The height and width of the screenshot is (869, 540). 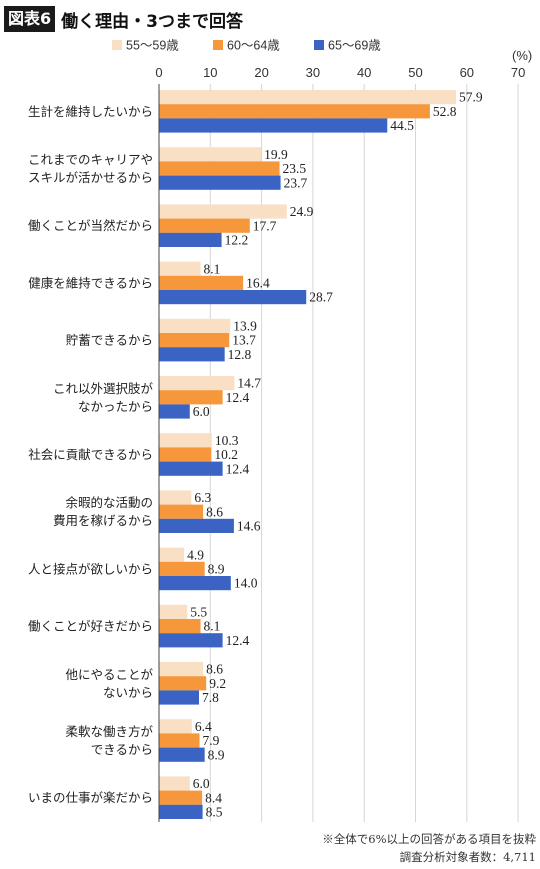 What do you see at coordinates (313, 72) in the screenshot?
I see `x-tick-label: 30` at bounding box center [313, 72].